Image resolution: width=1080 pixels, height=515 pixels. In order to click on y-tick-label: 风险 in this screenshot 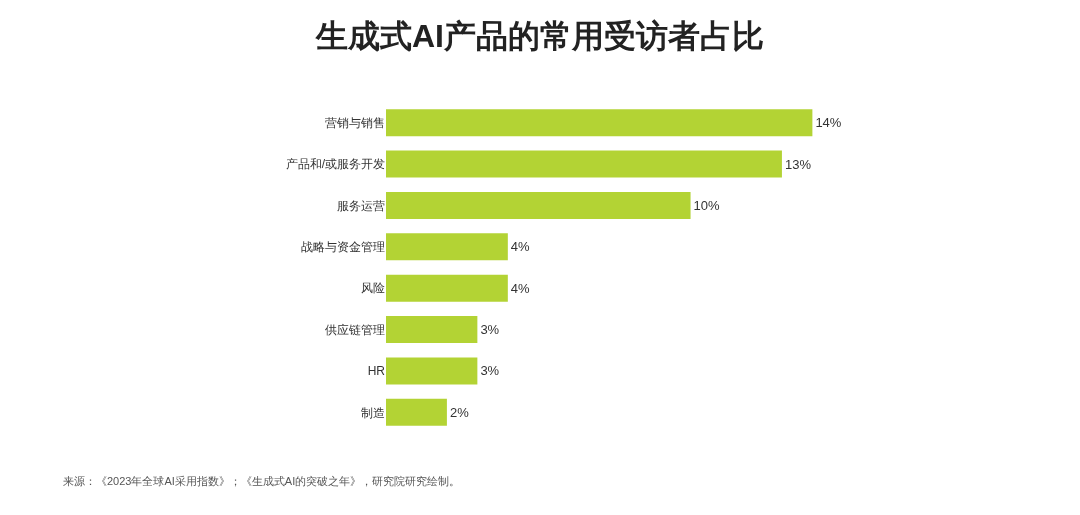, I will do `click(373, 288)`.